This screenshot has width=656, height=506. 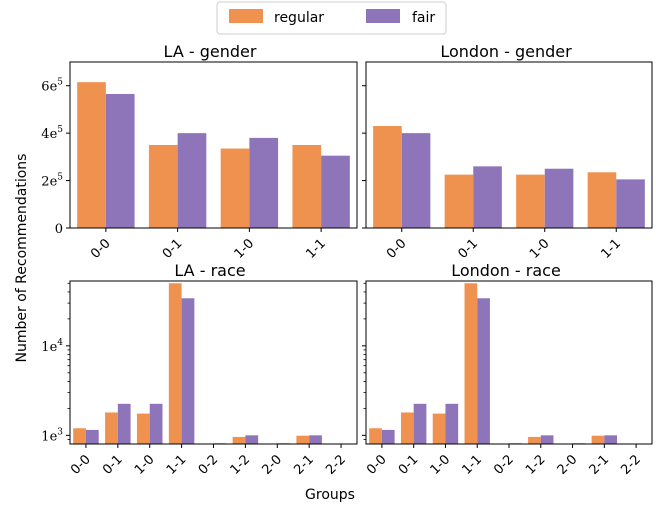 I want to click on y-tick-label: 2e5, so click(x=52, y=181).